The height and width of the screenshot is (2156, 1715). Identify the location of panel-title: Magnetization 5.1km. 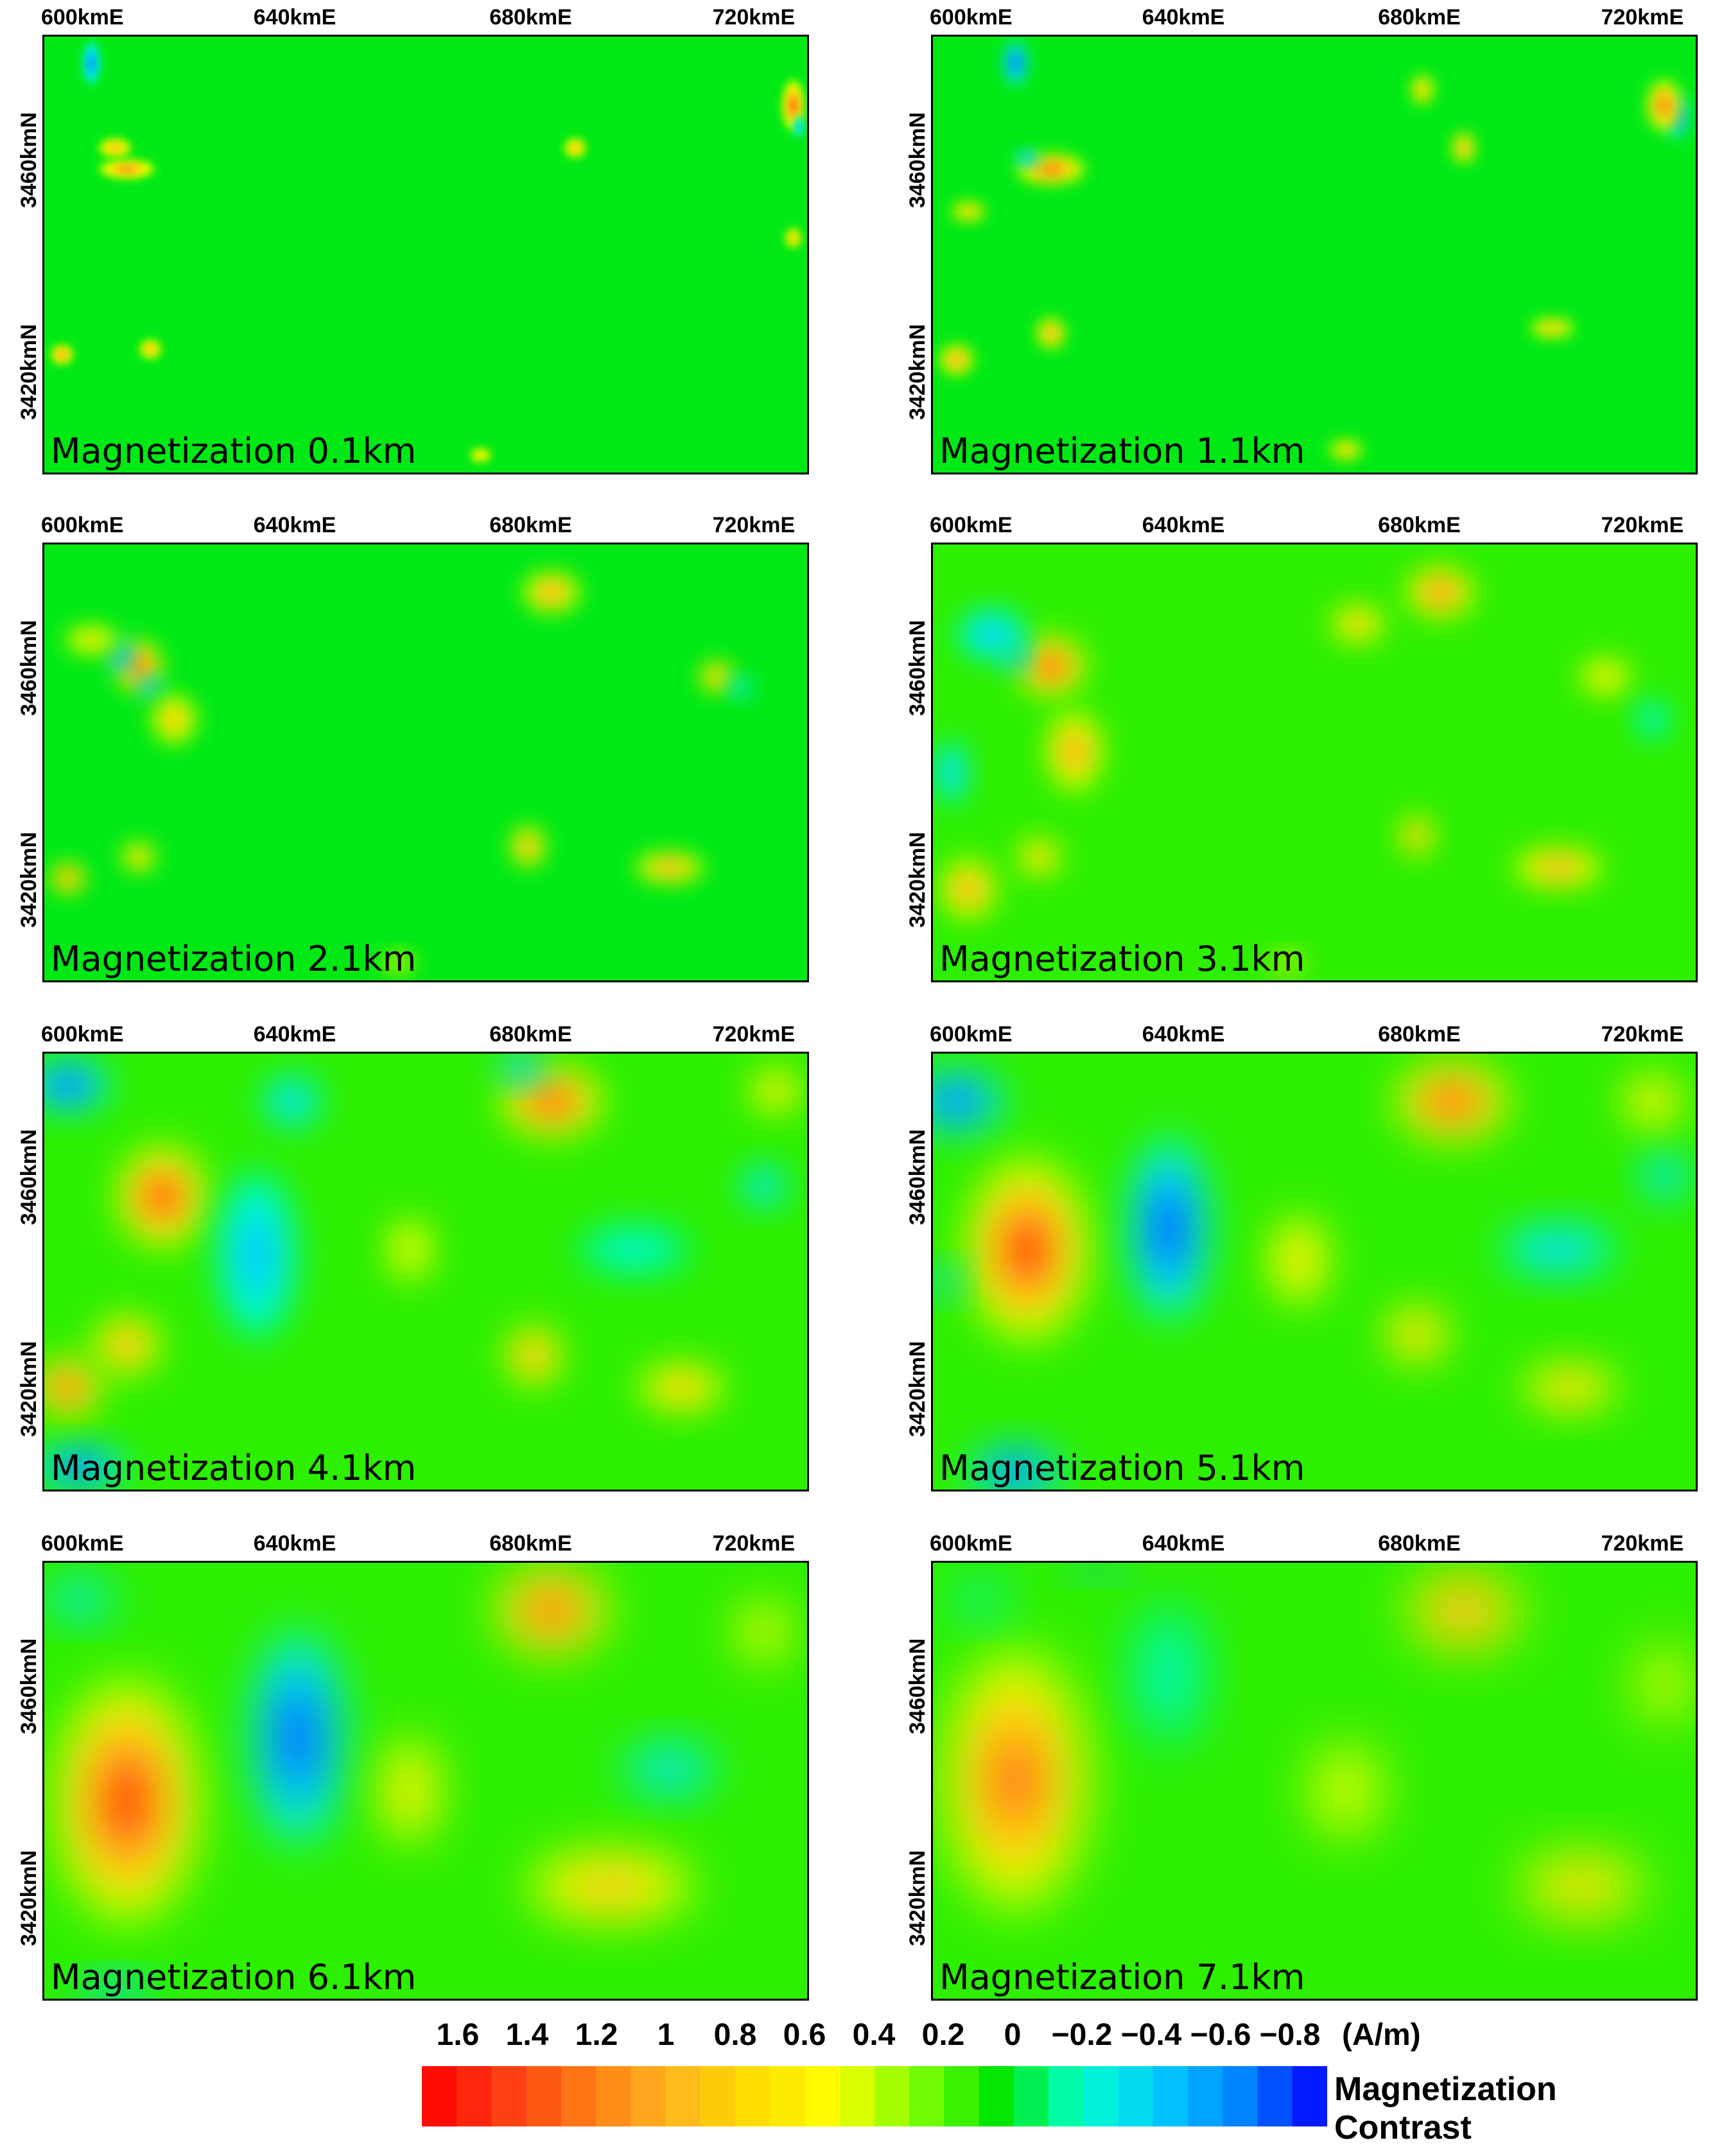
(1122, 1468).